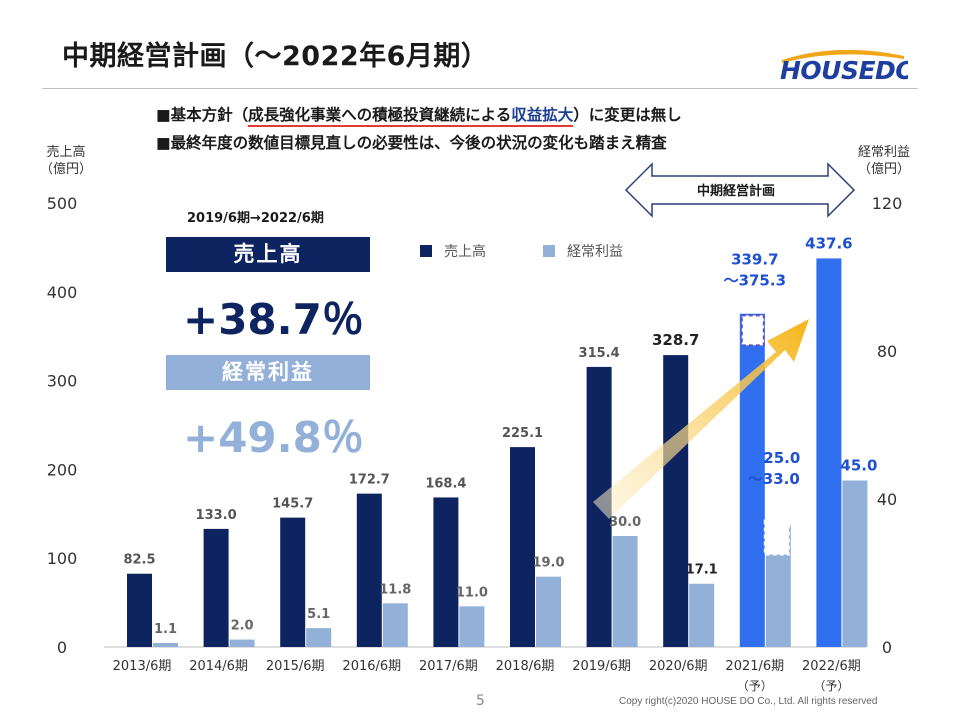 This screenshot has width=960, height=720. Describe the element at coordinates (599, 353) in the screenshot. I see `sales-value-label: 315.4` at that location.